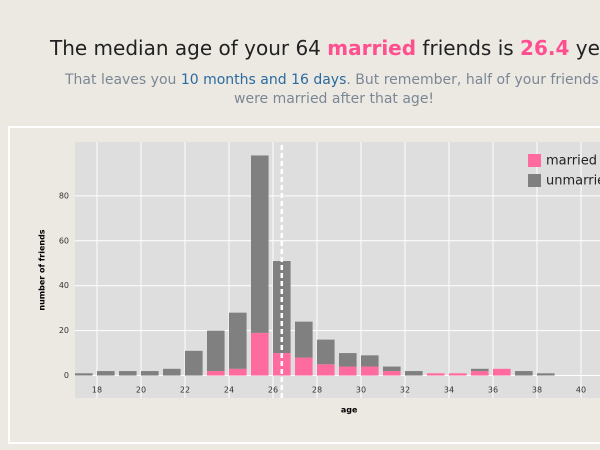  What do you see at coordinates (349, 410) in the screenshot?
I see `x-axis-label: age` at bounding box center [349, 410].